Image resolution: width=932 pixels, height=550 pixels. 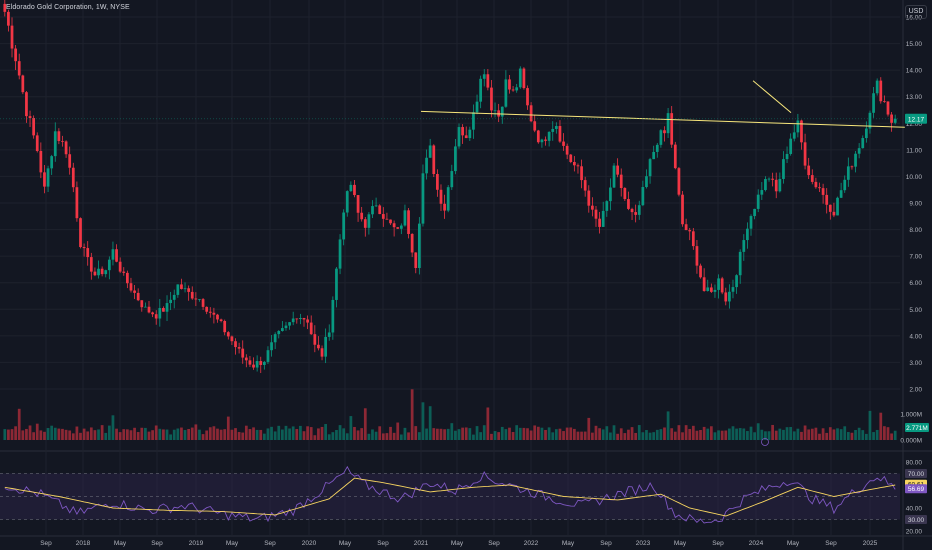 I want to click on x-tick-label: Sep, so click(x=606, y=543).